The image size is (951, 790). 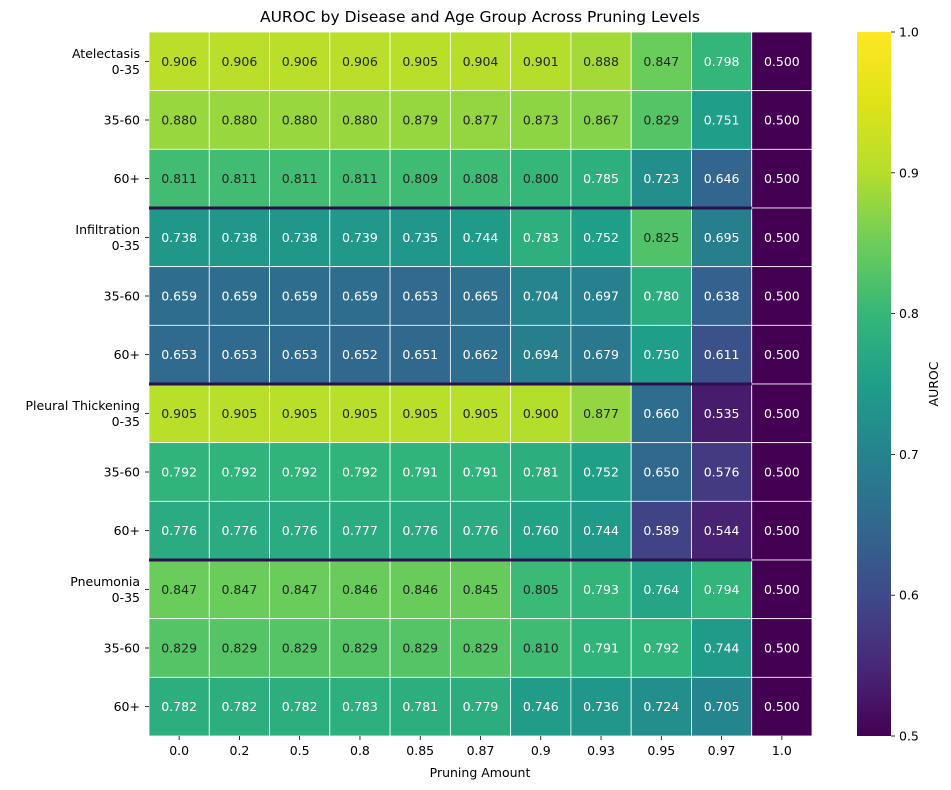 I want to click on cell-value-label: 0.694, so click(x=541, y=354).